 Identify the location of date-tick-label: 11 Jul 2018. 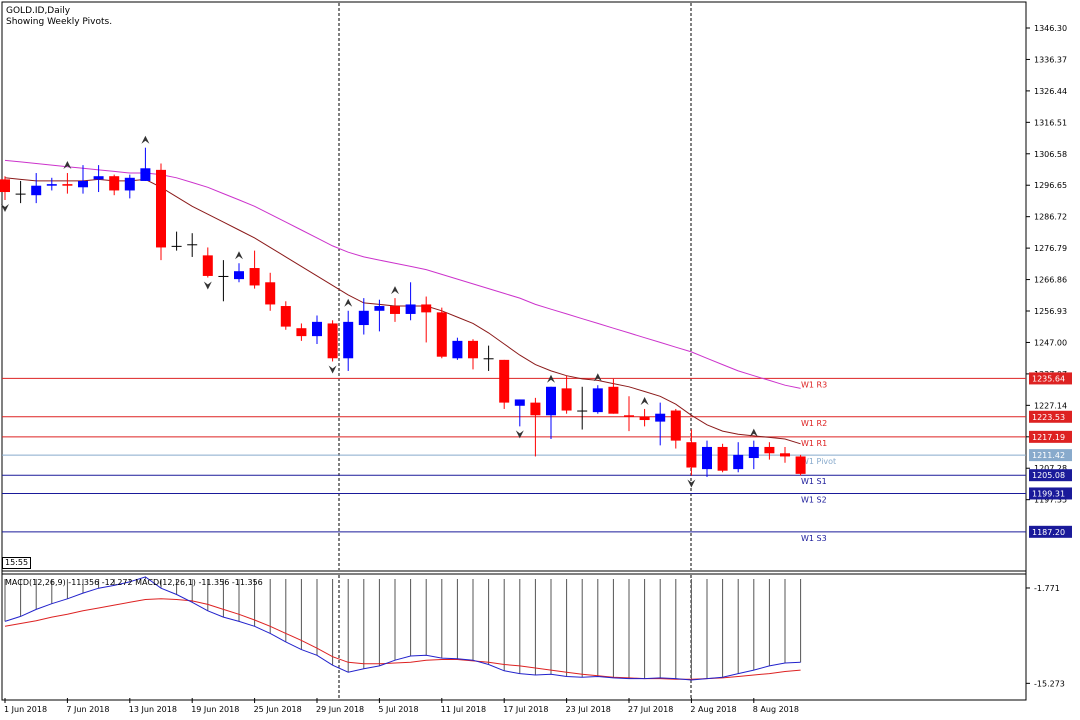
(463, 709).